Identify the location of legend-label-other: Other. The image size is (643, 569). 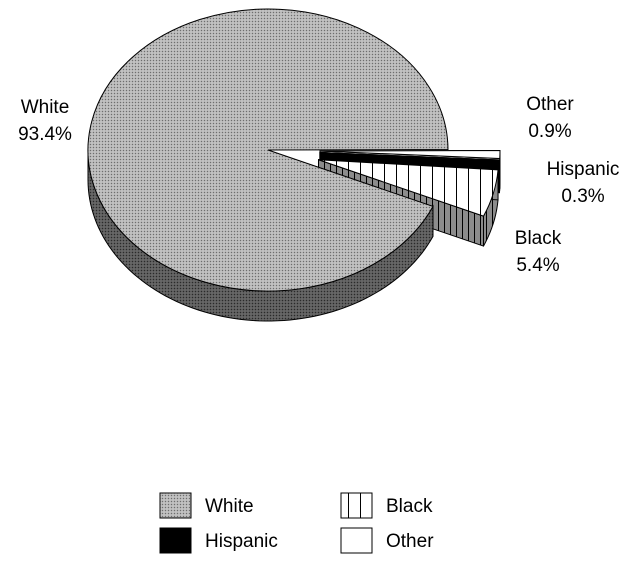
(410, 541).